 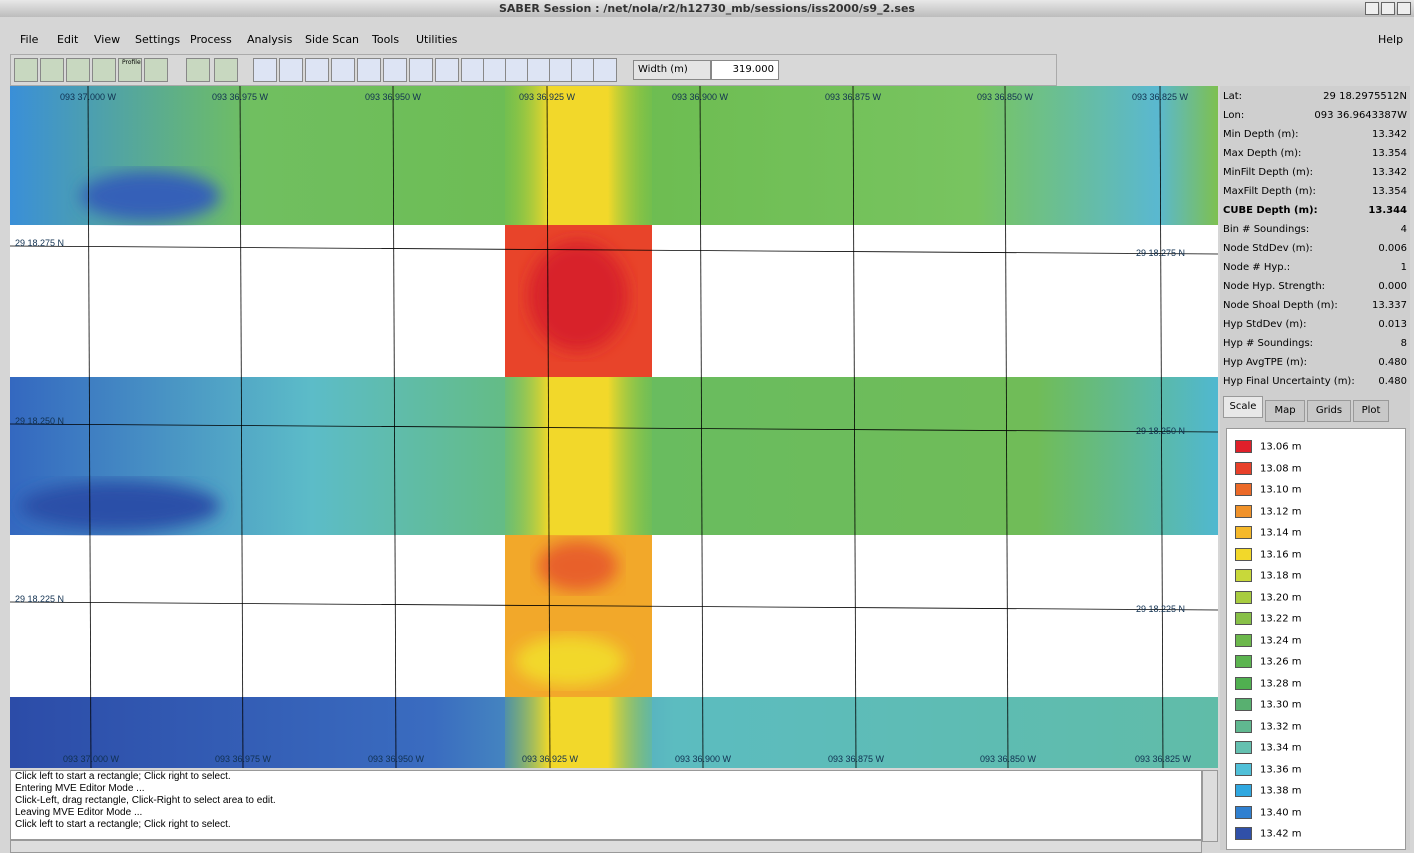 What do you see at coordinates (1261, 134) in the screenshot?
I see `info-label: Min Depth (m):` at bounding box center [1261, 134].